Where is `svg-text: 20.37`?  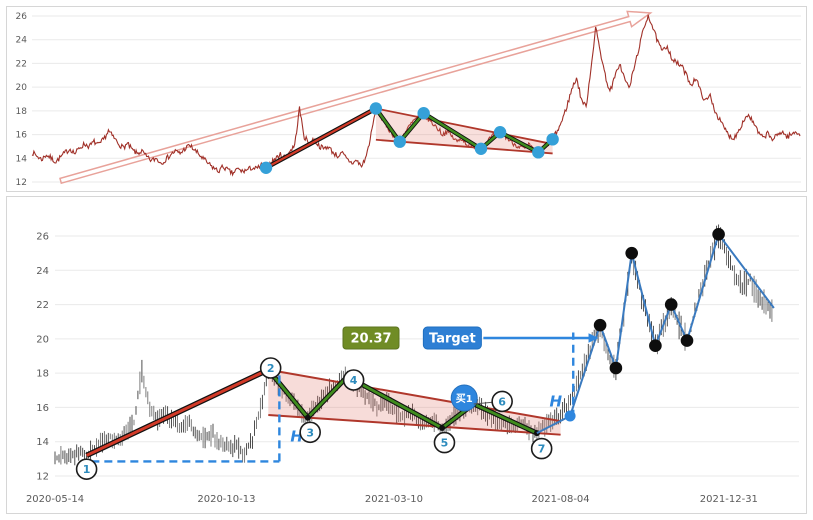
svg-text: 20.37 is located at coordinates (370, 339).